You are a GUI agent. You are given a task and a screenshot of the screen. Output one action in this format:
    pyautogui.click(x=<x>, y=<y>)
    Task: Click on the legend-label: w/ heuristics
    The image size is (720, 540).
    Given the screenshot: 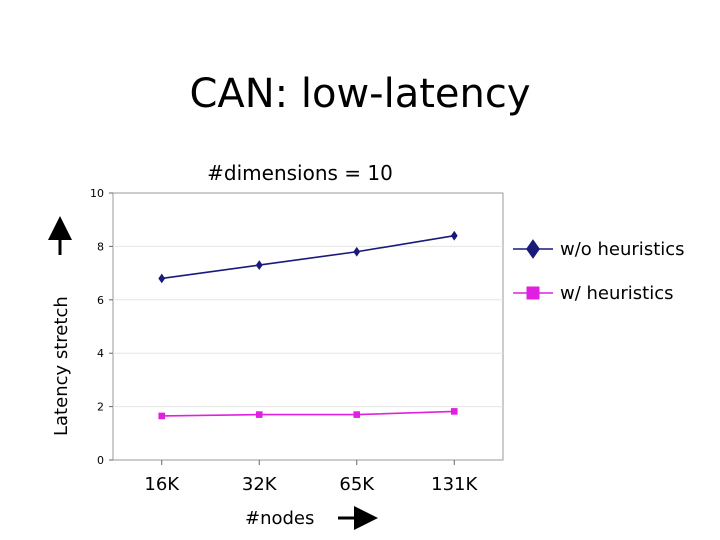 What is the action you would take?
    pyautogui.click(x=617, y=293)
    